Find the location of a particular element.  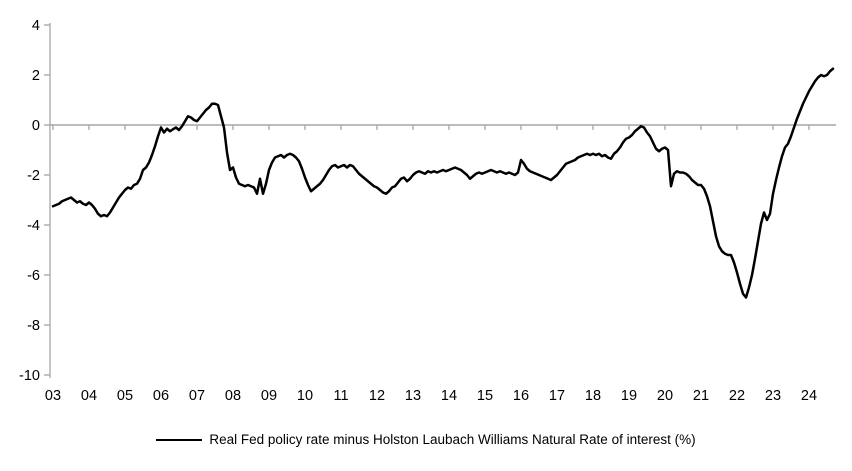

x-axis-tick-label: 17 is located at coordinates (557, 396).